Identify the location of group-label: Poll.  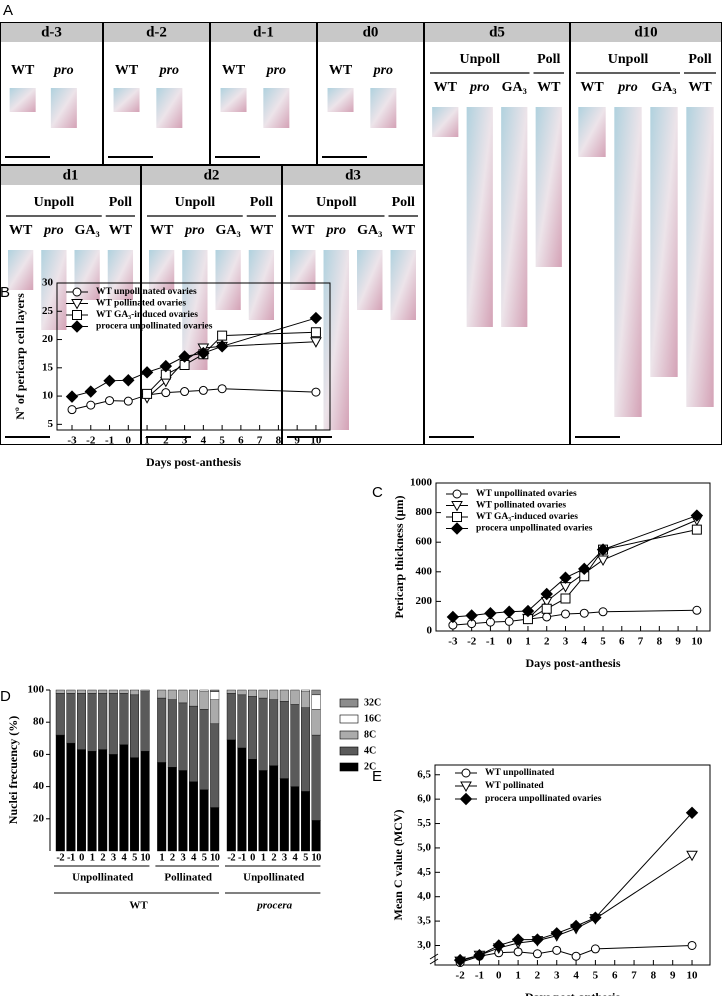
(548, 59).